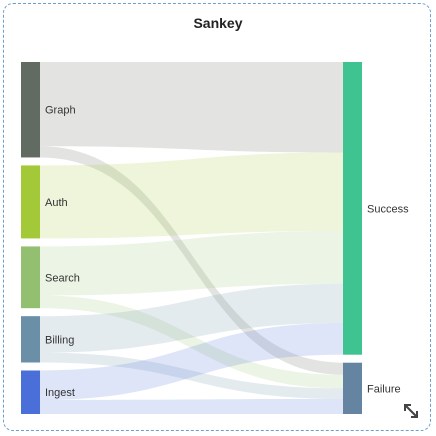  Describe the element at coordinates (30, 392) in the screenshot. I see `sankey-node-ingest` at that location.